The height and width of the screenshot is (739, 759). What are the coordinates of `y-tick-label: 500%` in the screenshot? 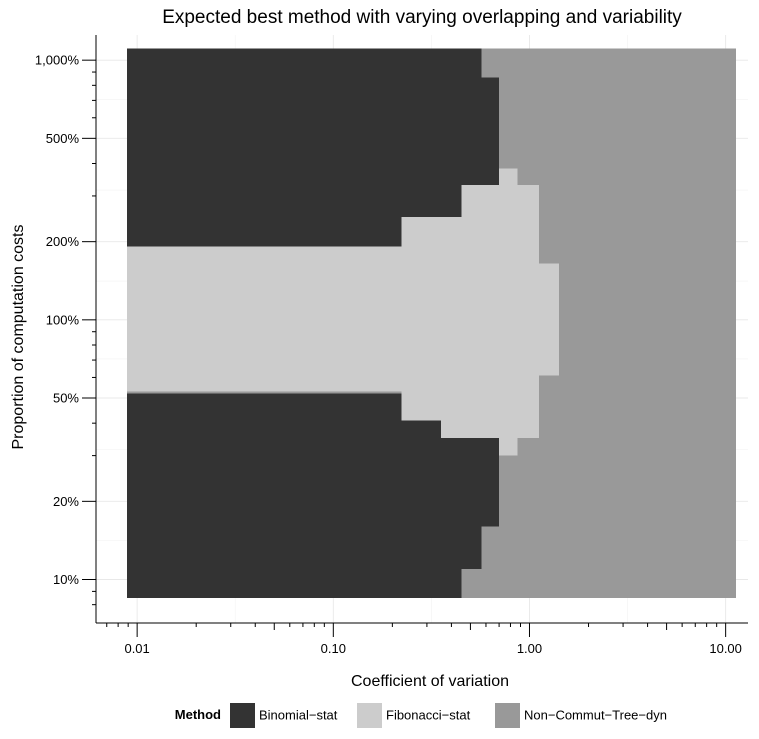 It's located at (63, 138).